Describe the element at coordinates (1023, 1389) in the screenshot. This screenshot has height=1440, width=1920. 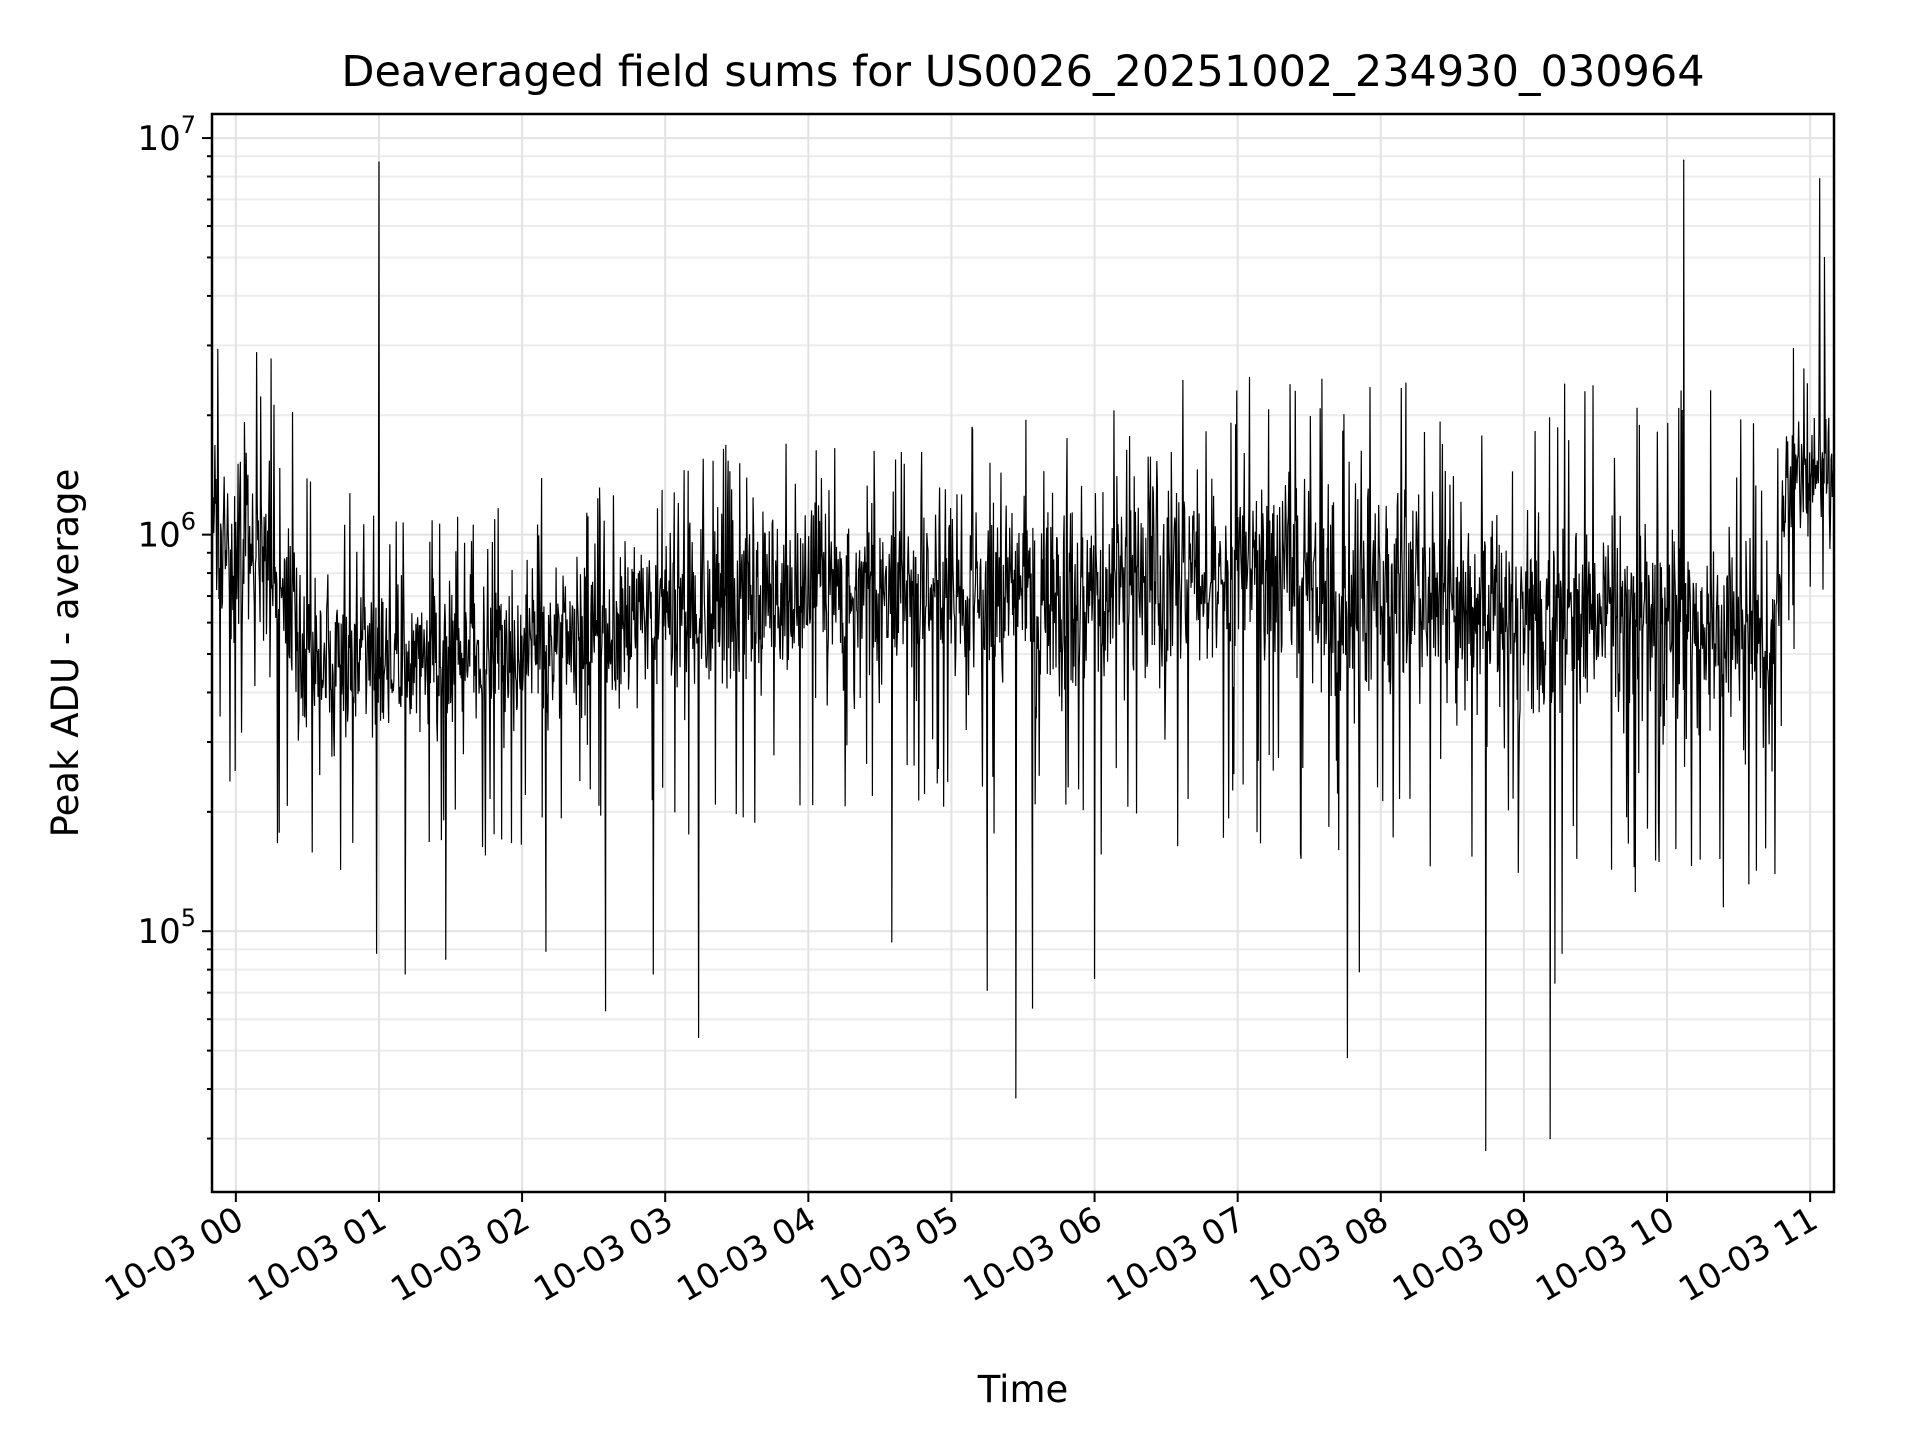
I see `x-axis-label: Time` at that location.